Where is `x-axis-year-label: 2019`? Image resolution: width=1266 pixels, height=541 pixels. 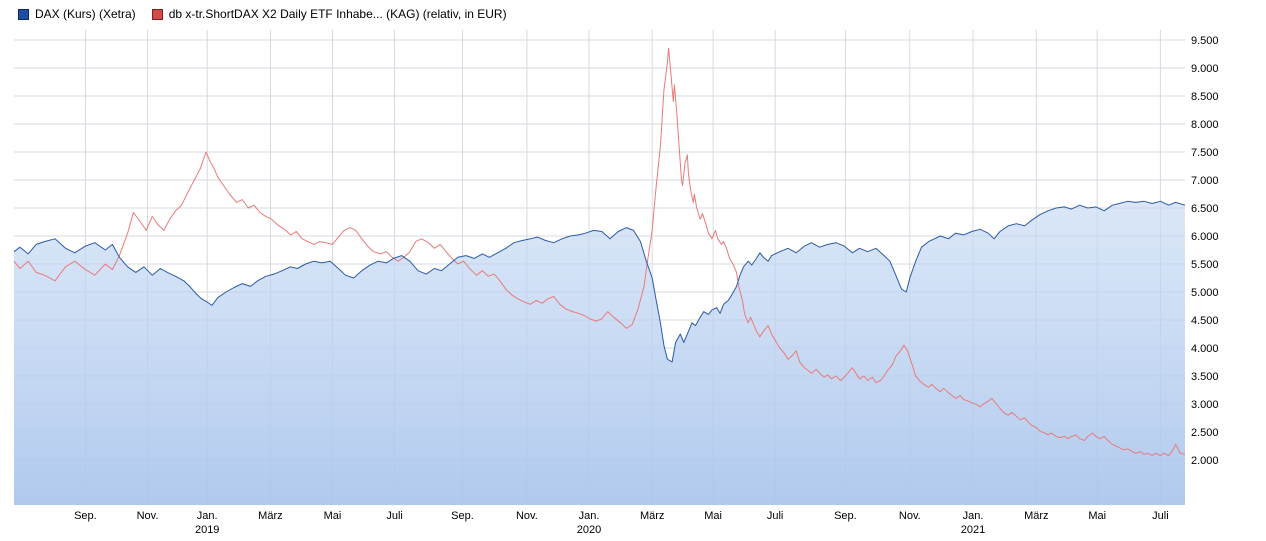 x-axis-year-label: 2019 is located at coordinates (207, 530).